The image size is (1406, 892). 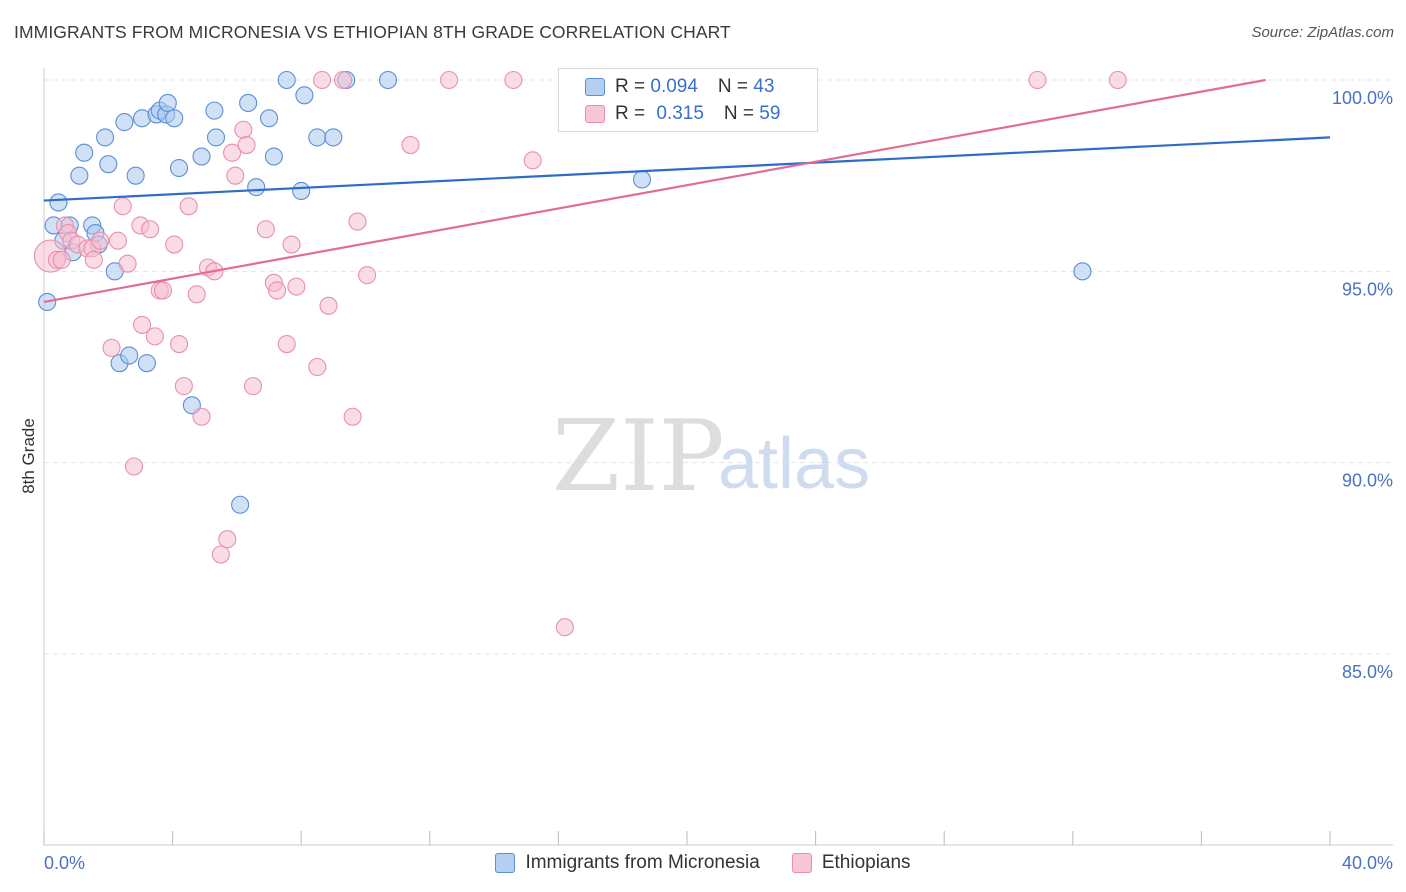 I want to click on y-tick-labels: 100.0% 95.0% 90.0% 85.0%, so click(x=1362, y=385).